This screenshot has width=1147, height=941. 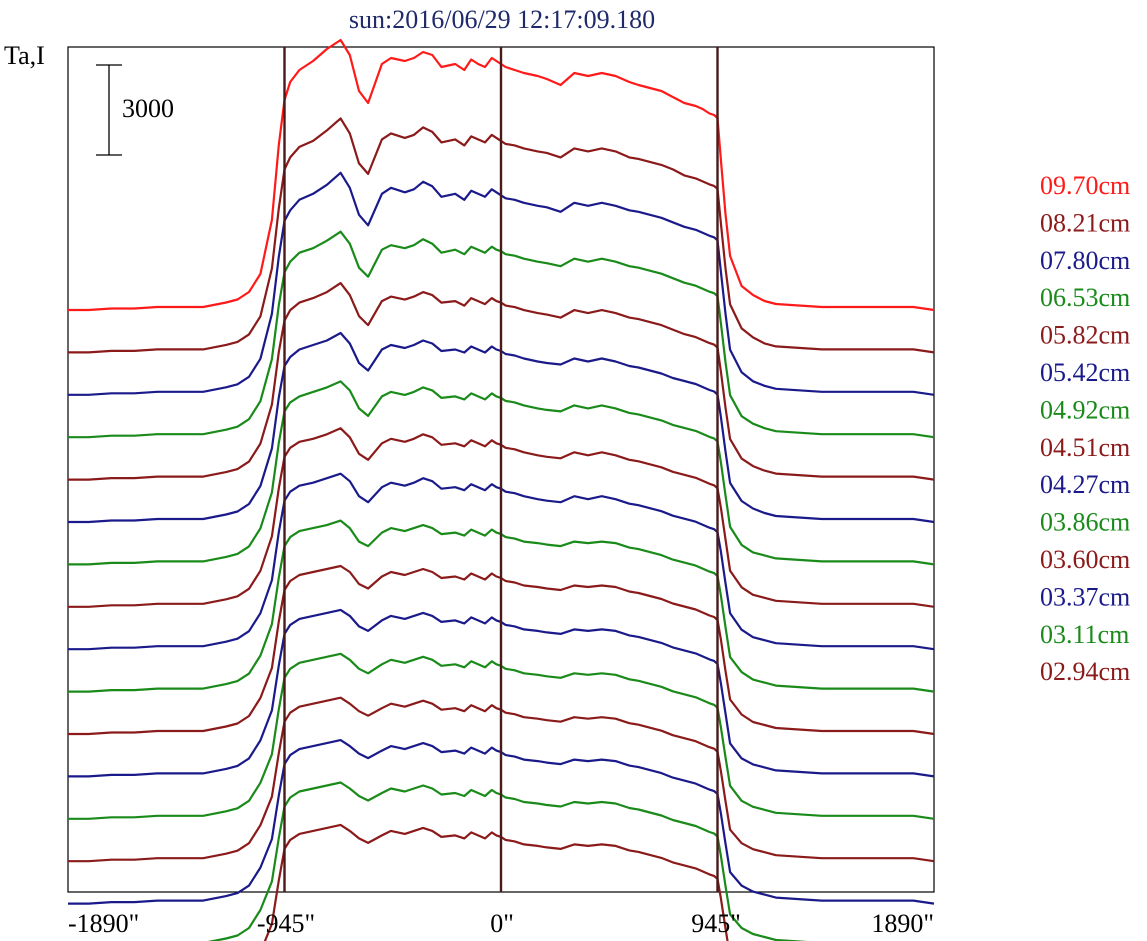 What do you see at coordinates (1085, 522) in the screenshot?
I see `legend-entry: 03.86cm` at bounding box center [1085, 522].